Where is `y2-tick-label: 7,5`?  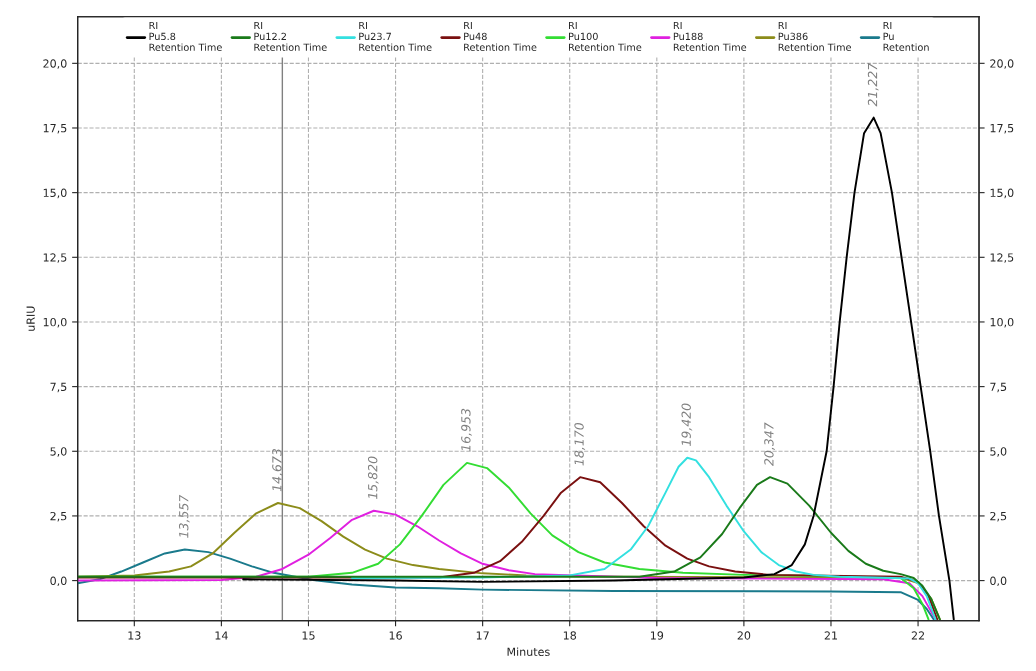
y2-tick-label: 7,5 is located at coordinates (998, 387).